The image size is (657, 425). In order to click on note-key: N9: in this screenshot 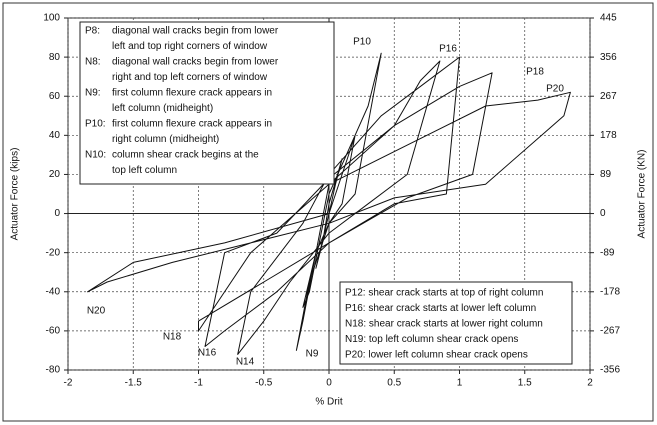, I will do `click(93, 93)`.